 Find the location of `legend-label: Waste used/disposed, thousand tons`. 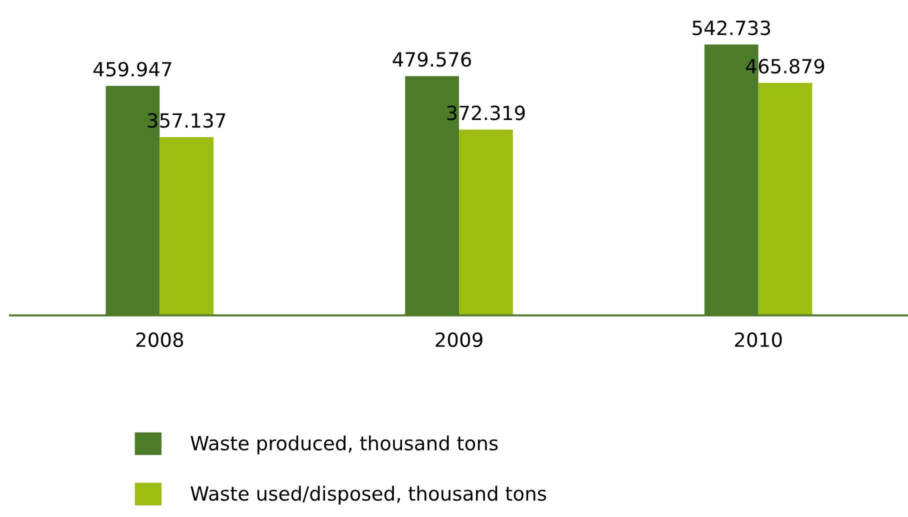

legend-label: Waste used/disposed, thousand tons is located at coordinates (368, 495).